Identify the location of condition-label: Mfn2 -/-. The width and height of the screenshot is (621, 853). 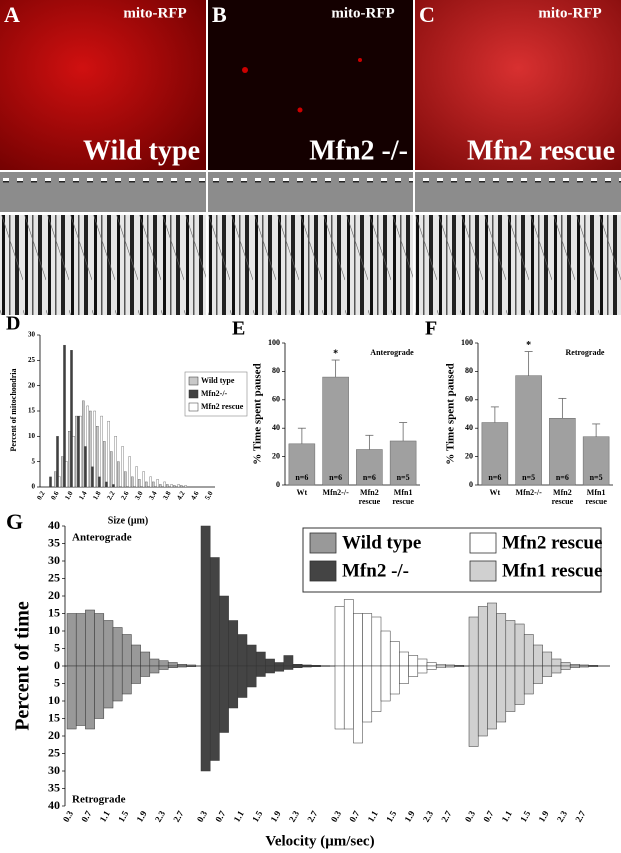
(358, 150).